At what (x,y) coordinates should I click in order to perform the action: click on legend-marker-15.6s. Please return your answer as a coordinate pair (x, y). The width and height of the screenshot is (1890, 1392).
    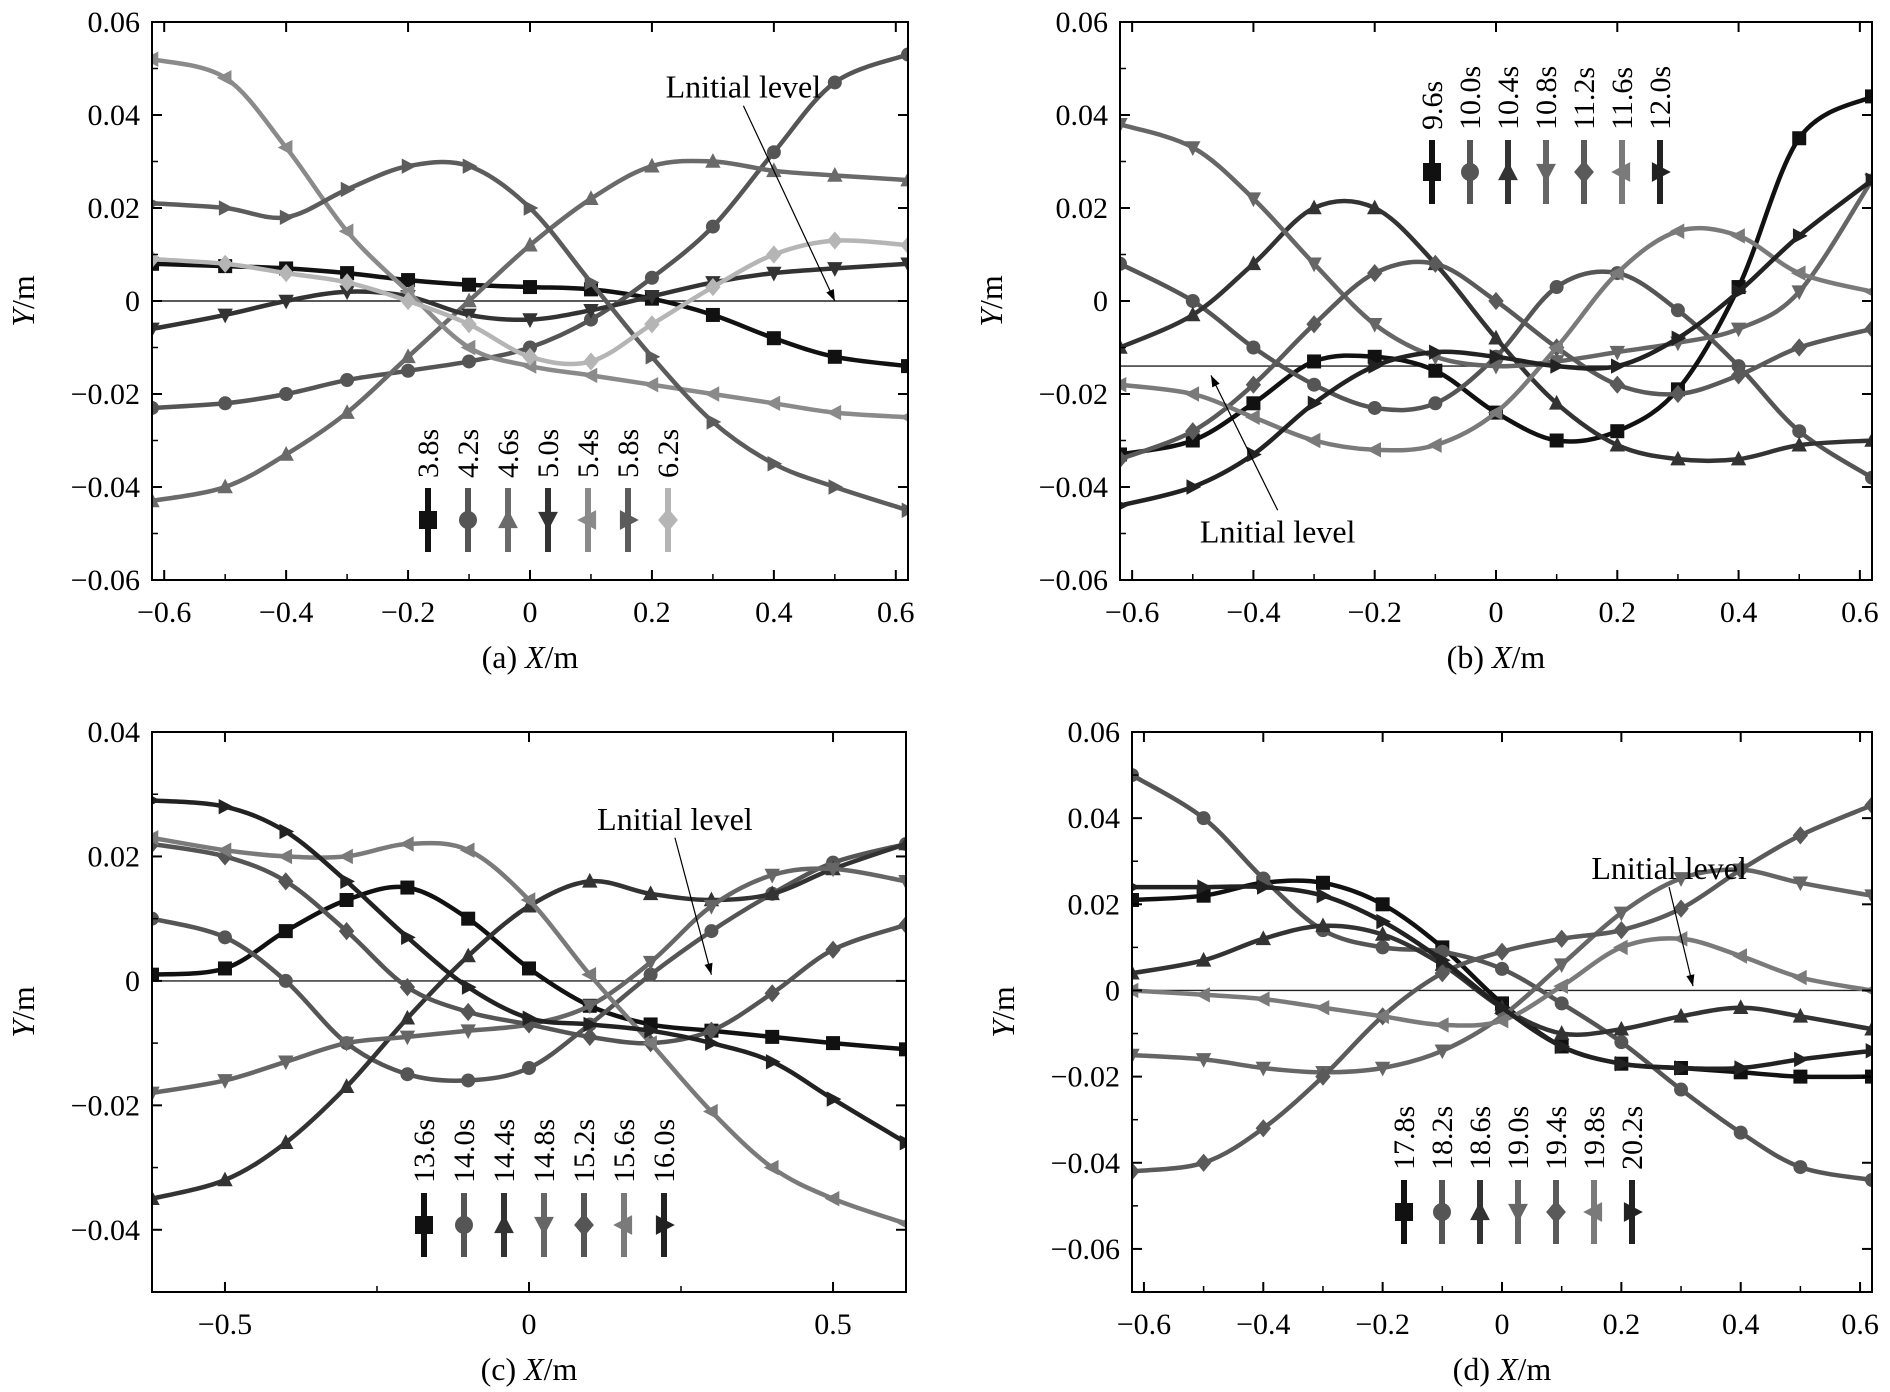
    Looking at the image, I should click on (623, 1225).